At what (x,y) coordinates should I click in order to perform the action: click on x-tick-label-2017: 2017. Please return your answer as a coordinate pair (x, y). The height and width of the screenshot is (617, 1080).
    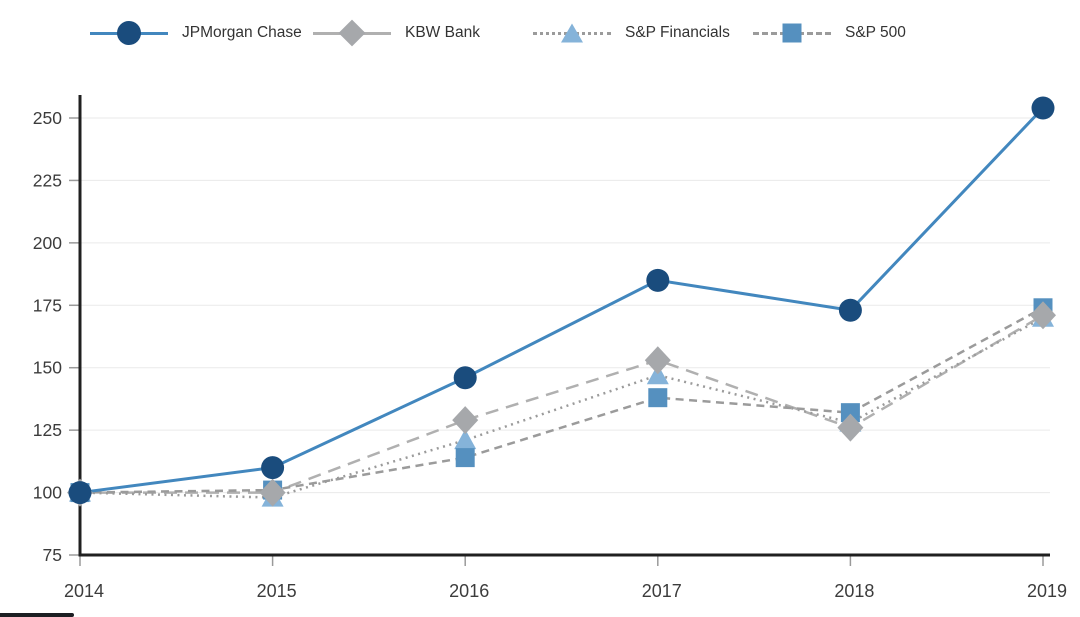
    Looking at the image, I should click on (662, 591).